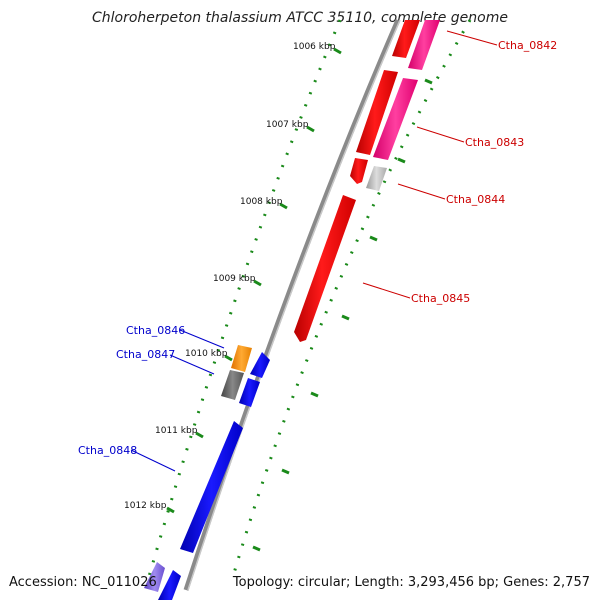 Image resolution: width=600 pixels, height=600 pixels. I want to click on tick-label-1009: 1009 kbp, so click(234, 279).